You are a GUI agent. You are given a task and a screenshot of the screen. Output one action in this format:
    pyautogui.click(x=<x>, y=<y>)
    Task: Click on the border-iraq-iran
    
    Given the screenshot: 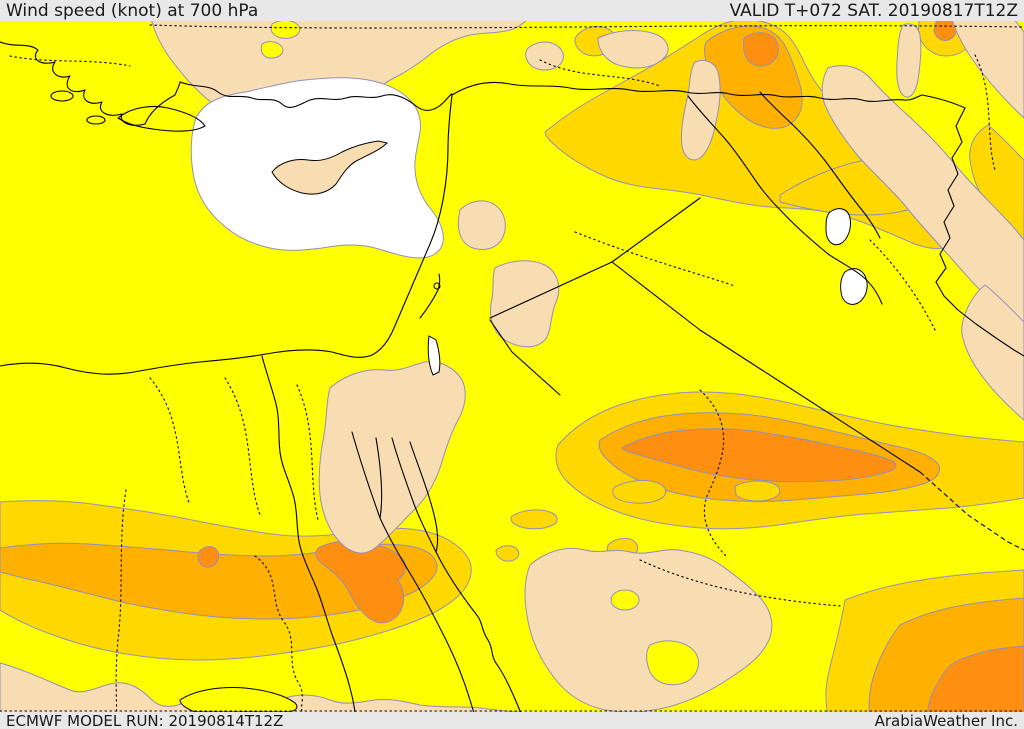 What is the action you would take?
    pyautogui.click(x=979, y=232)
    